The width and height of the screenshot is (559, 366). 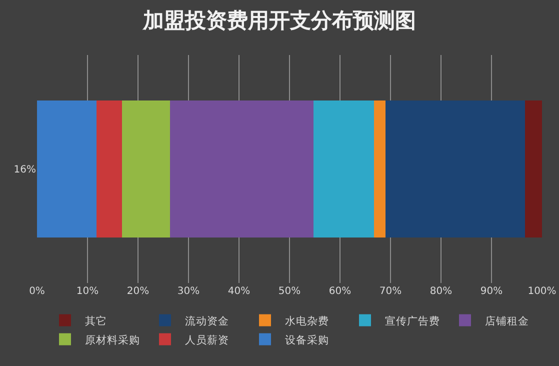 I want to click on legend-label: 流动资金, so click(x=207, y=321).